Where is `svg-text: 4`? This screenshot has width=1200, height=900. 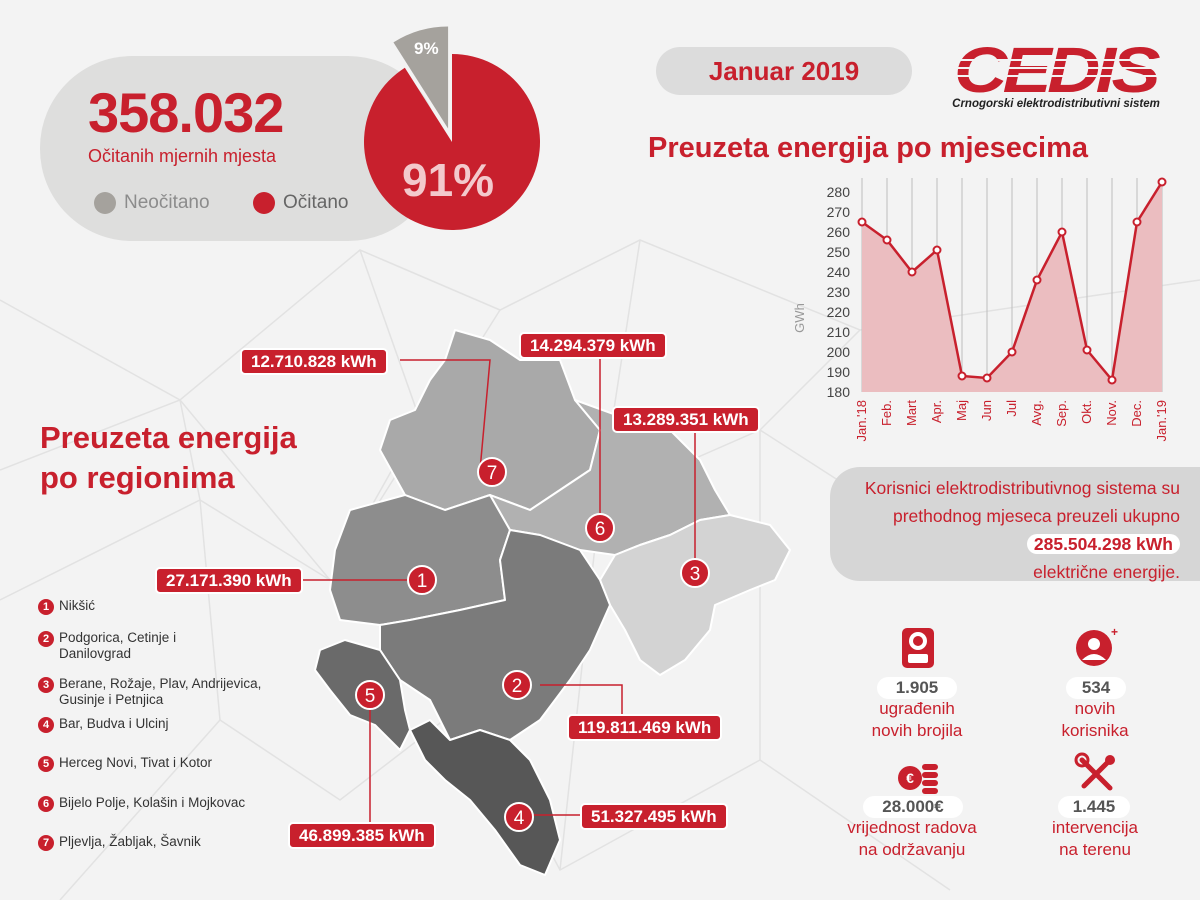
svg-text: 4 is located at coordinates (519, 818).